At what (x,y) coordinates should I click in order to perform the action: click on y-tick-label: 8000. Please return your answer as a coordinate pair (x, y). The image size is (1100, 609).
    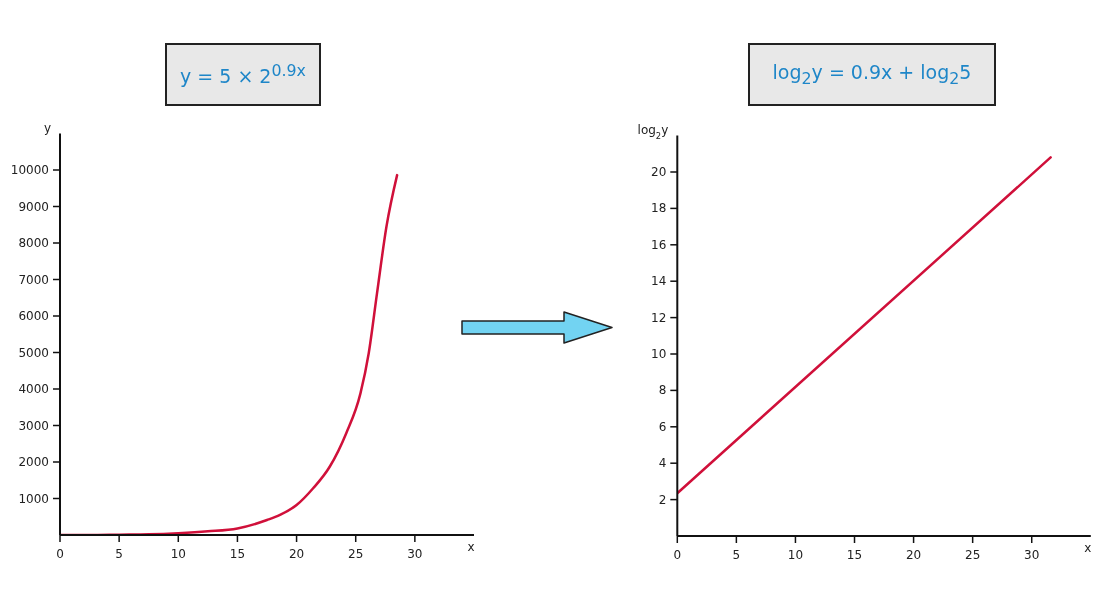
    Looking at the image, I should click on (33, 243).